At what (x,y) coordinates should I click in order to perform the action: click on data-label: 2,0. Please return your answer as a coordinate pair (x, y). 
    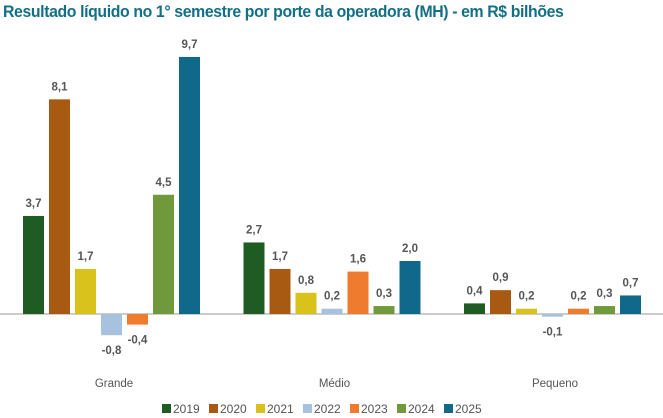
    Looking at the image, I should click on (410, 249).